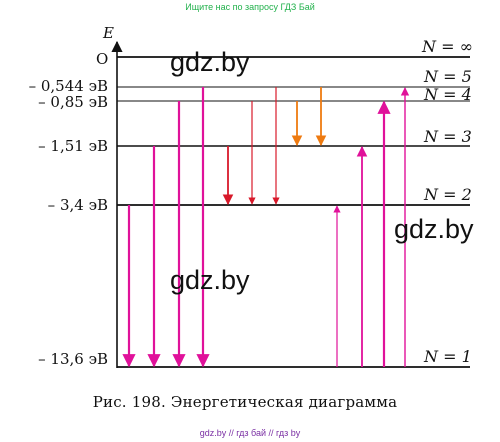 The image size is (500, 442). What do you see at coordinates (166, 227) in the screenshot?
I see `emission-arrows-to-n1` at bounding box center [166, 227].